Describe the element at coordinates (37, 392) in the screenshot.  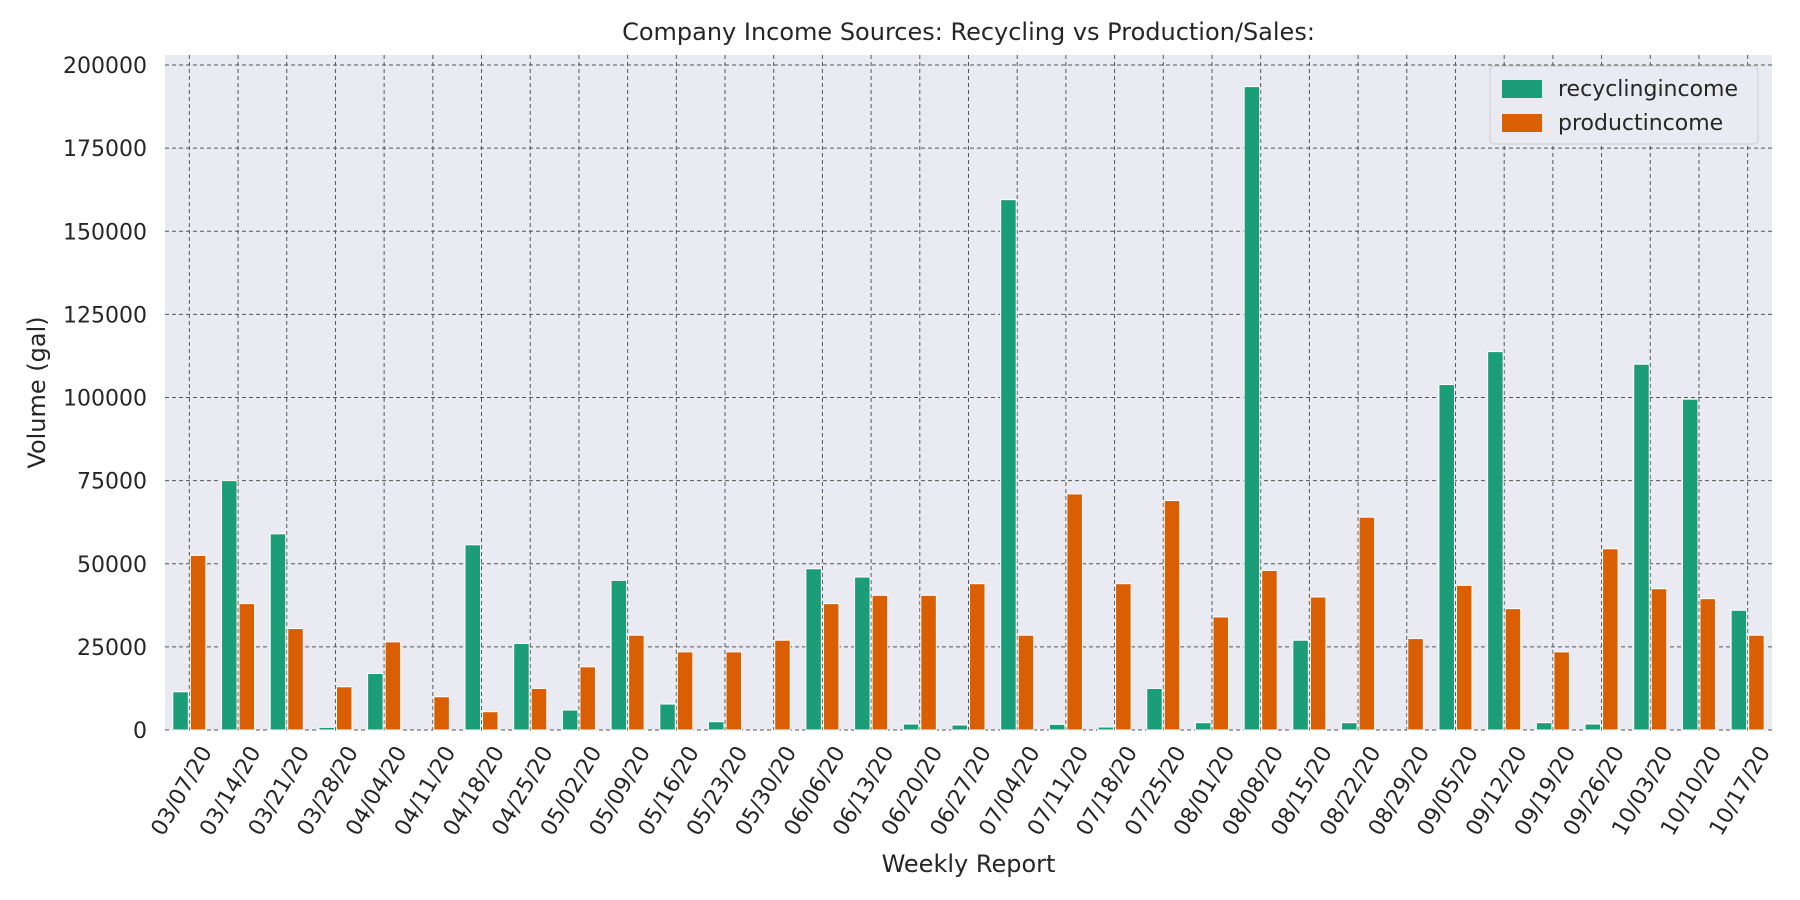
I see `y-axis-label: Volume (gal)` at that location.